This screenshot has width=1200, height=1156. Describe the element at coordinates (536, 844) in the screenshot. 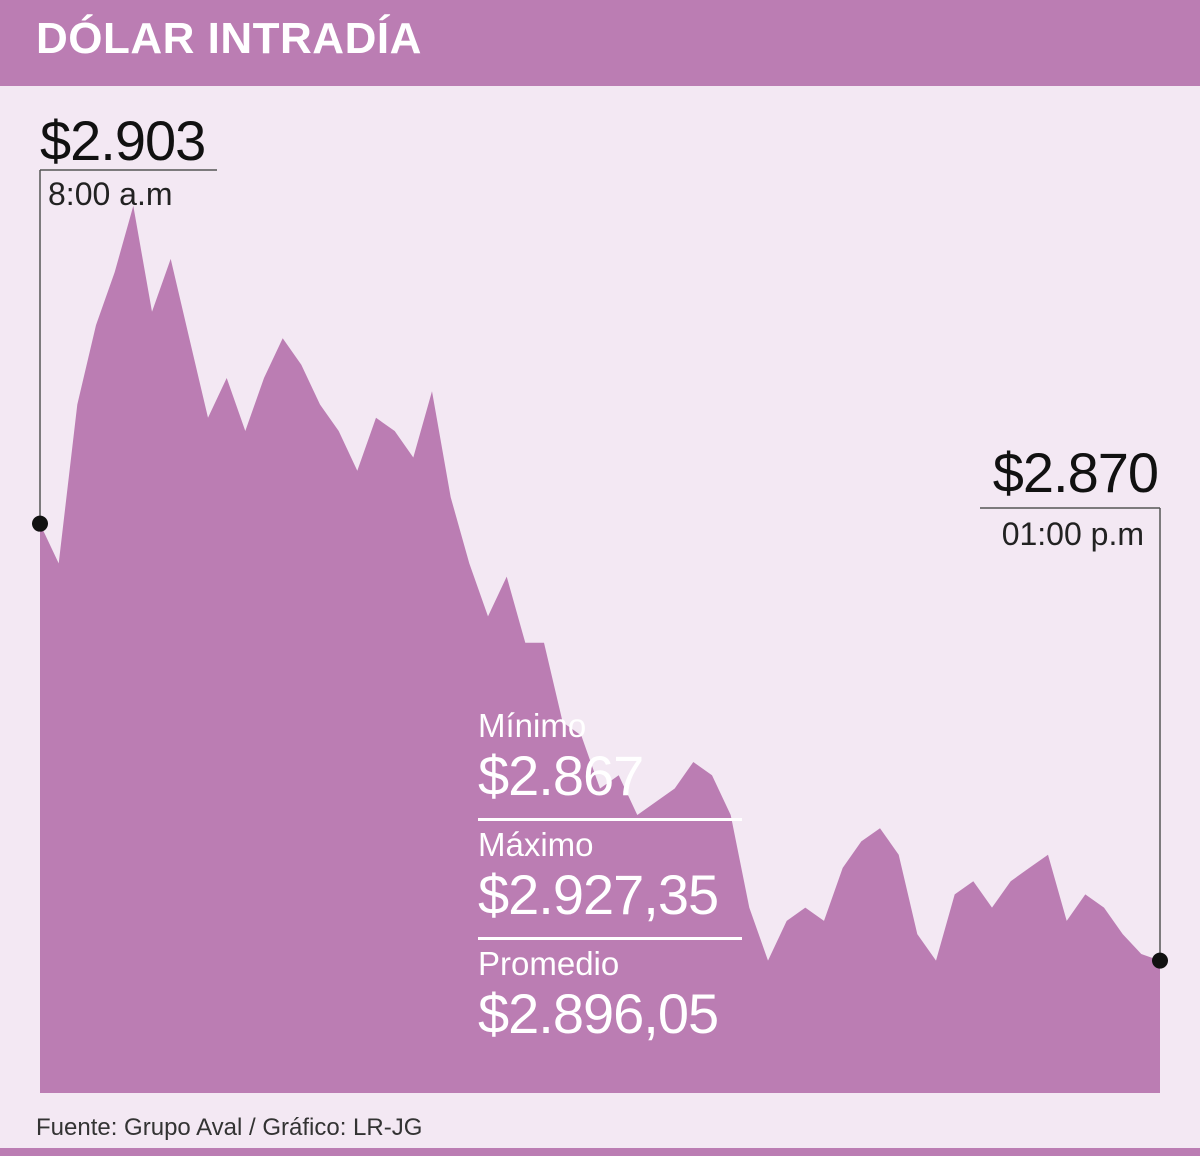

I see `stat-maximum-label: Máximo` at that location.